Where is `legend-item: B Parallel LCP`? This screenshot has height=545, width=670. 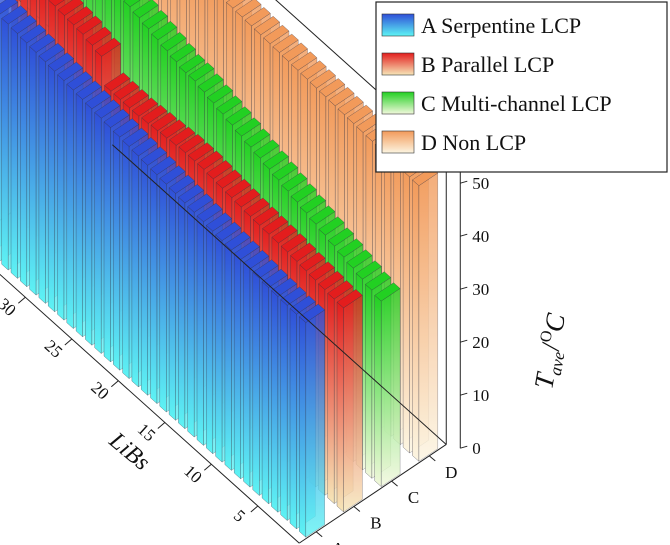
legend-item: B Parallel LCP is located at coordinates (467, 64).